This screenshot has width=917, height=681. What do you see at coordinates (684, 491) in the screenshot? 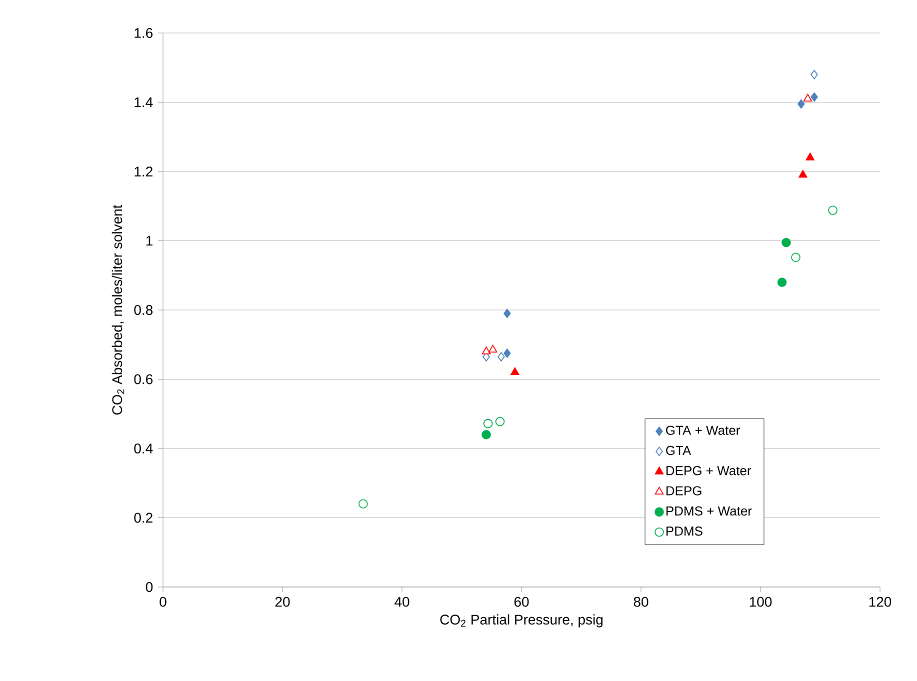
I see `legend-label: DEPG` at bounding box center [684, 491].